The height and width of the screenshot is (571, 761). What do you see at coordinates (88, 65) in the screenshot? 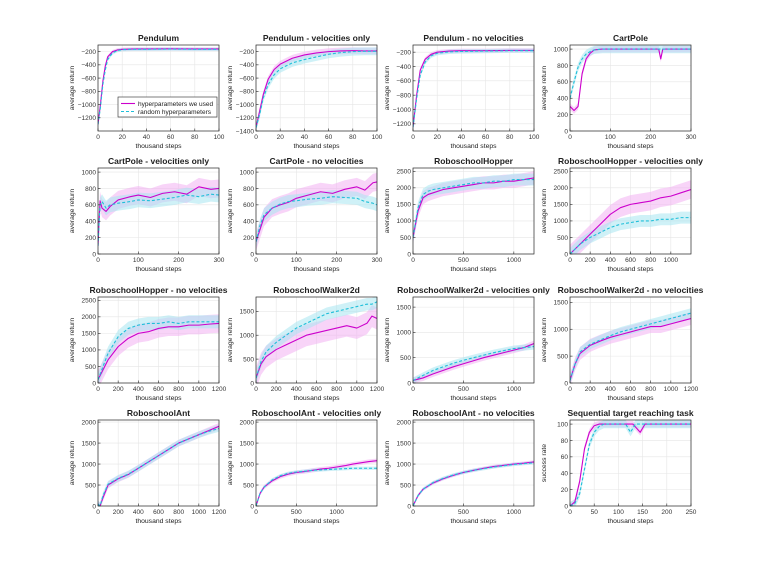
I see `tick-label-y: −400` at bounding box center [88, 65].